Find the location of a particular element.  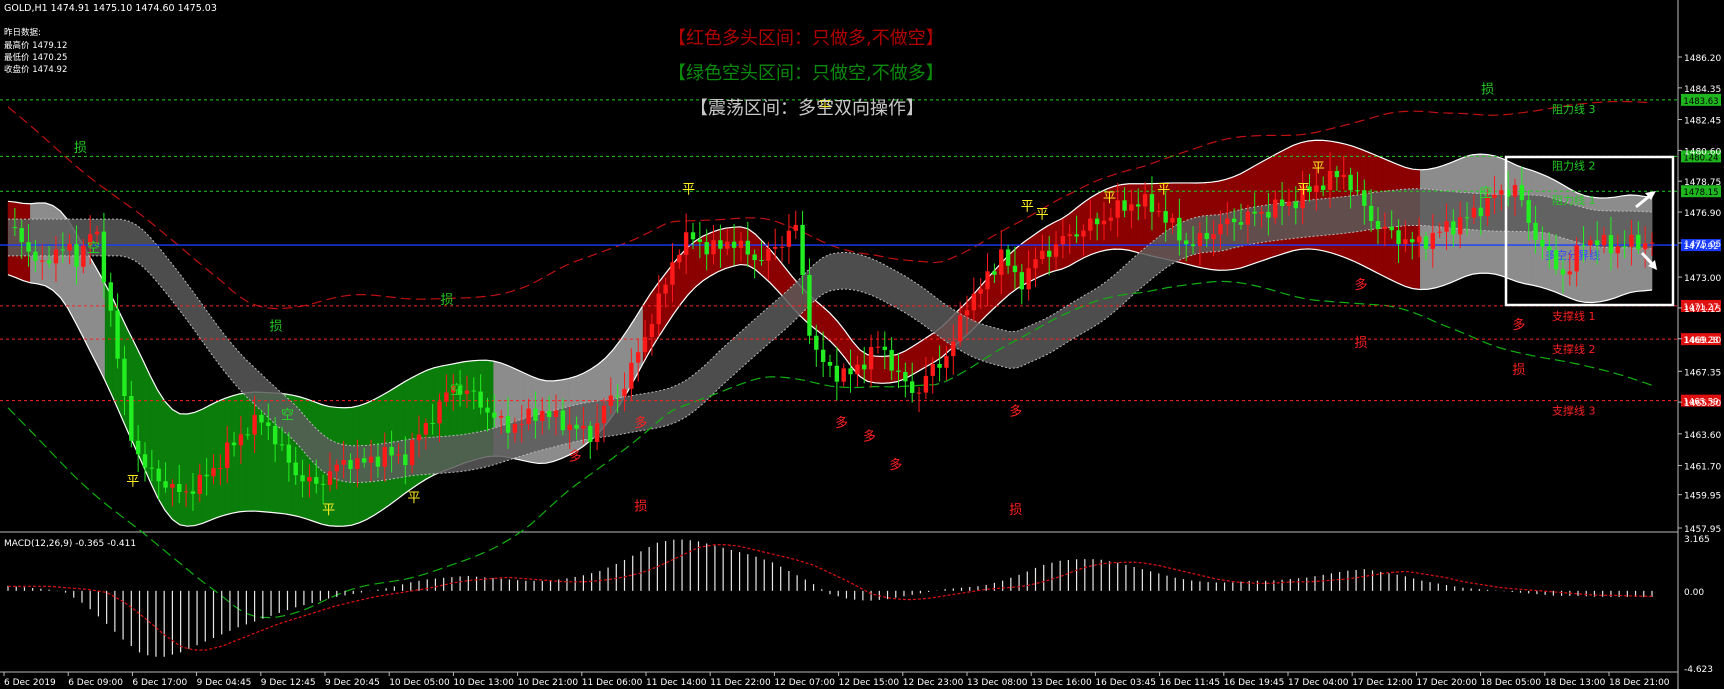

price-tick-label: 1482.45 is located at coordinates (1702, 122).